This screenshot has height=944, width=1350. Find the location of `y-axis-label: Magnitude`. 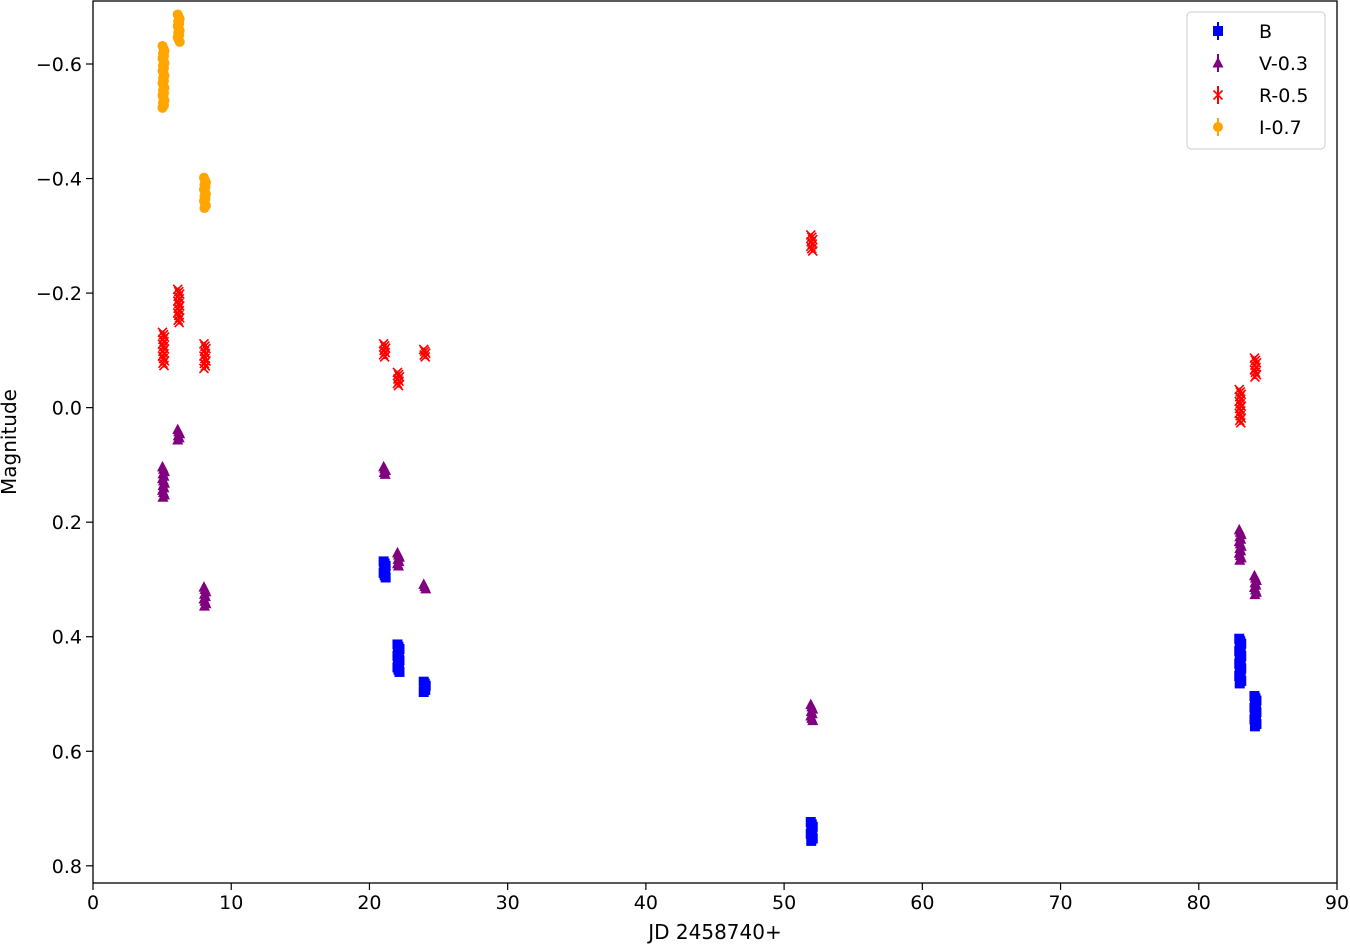

y-axis-label: Magnitude is located at coordinates (10, 442).